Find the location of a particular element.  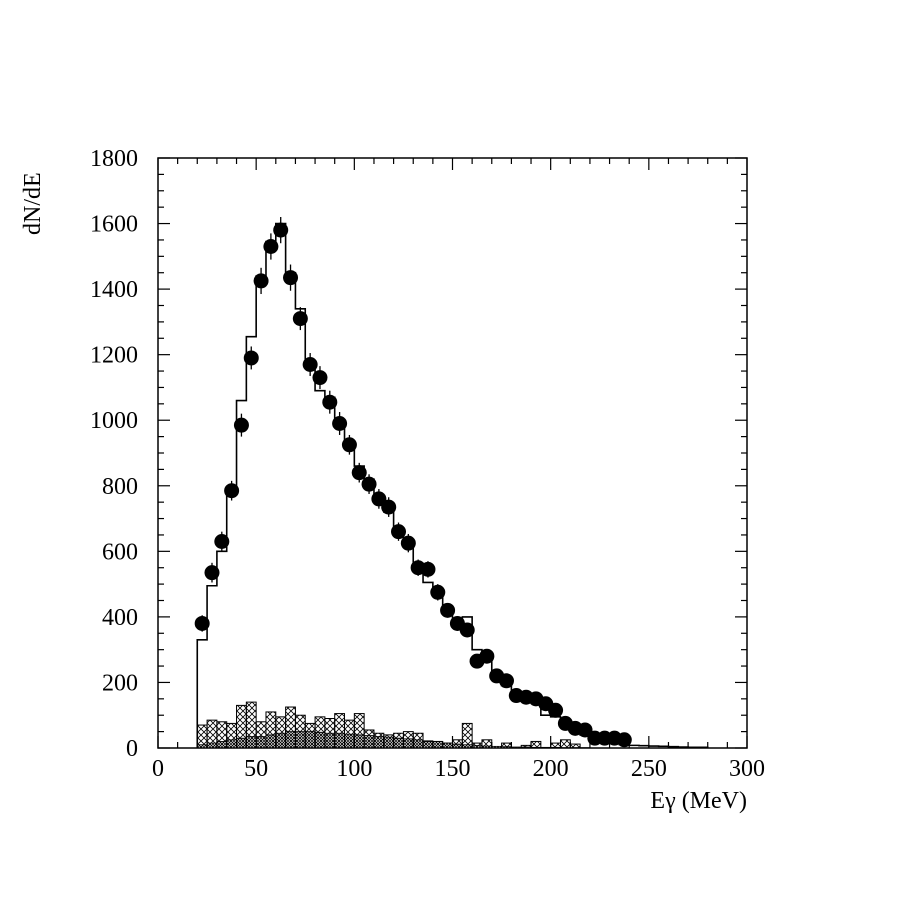

y-tick-label: 0 is located at coordinates (132, 749).